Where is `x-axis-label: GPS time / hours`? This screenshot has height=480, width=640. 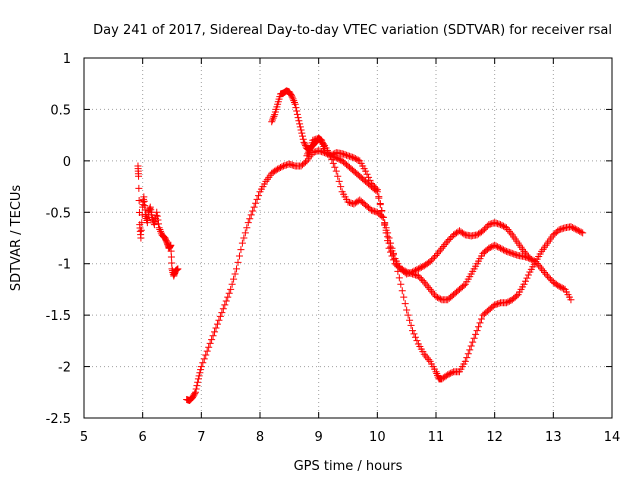
x-axis-label: GPS time / hours is located at coordinates (348, 466).